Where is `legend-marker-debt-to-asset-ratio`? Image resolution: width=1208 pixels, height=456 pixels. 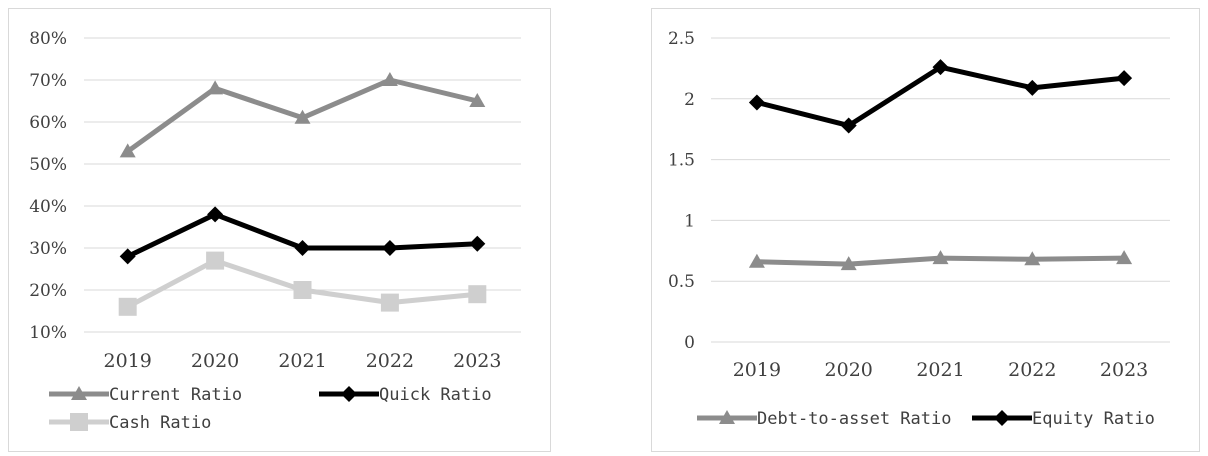 legend-marker-debt-to-asset-ratio is located at coordinates (727, 417).